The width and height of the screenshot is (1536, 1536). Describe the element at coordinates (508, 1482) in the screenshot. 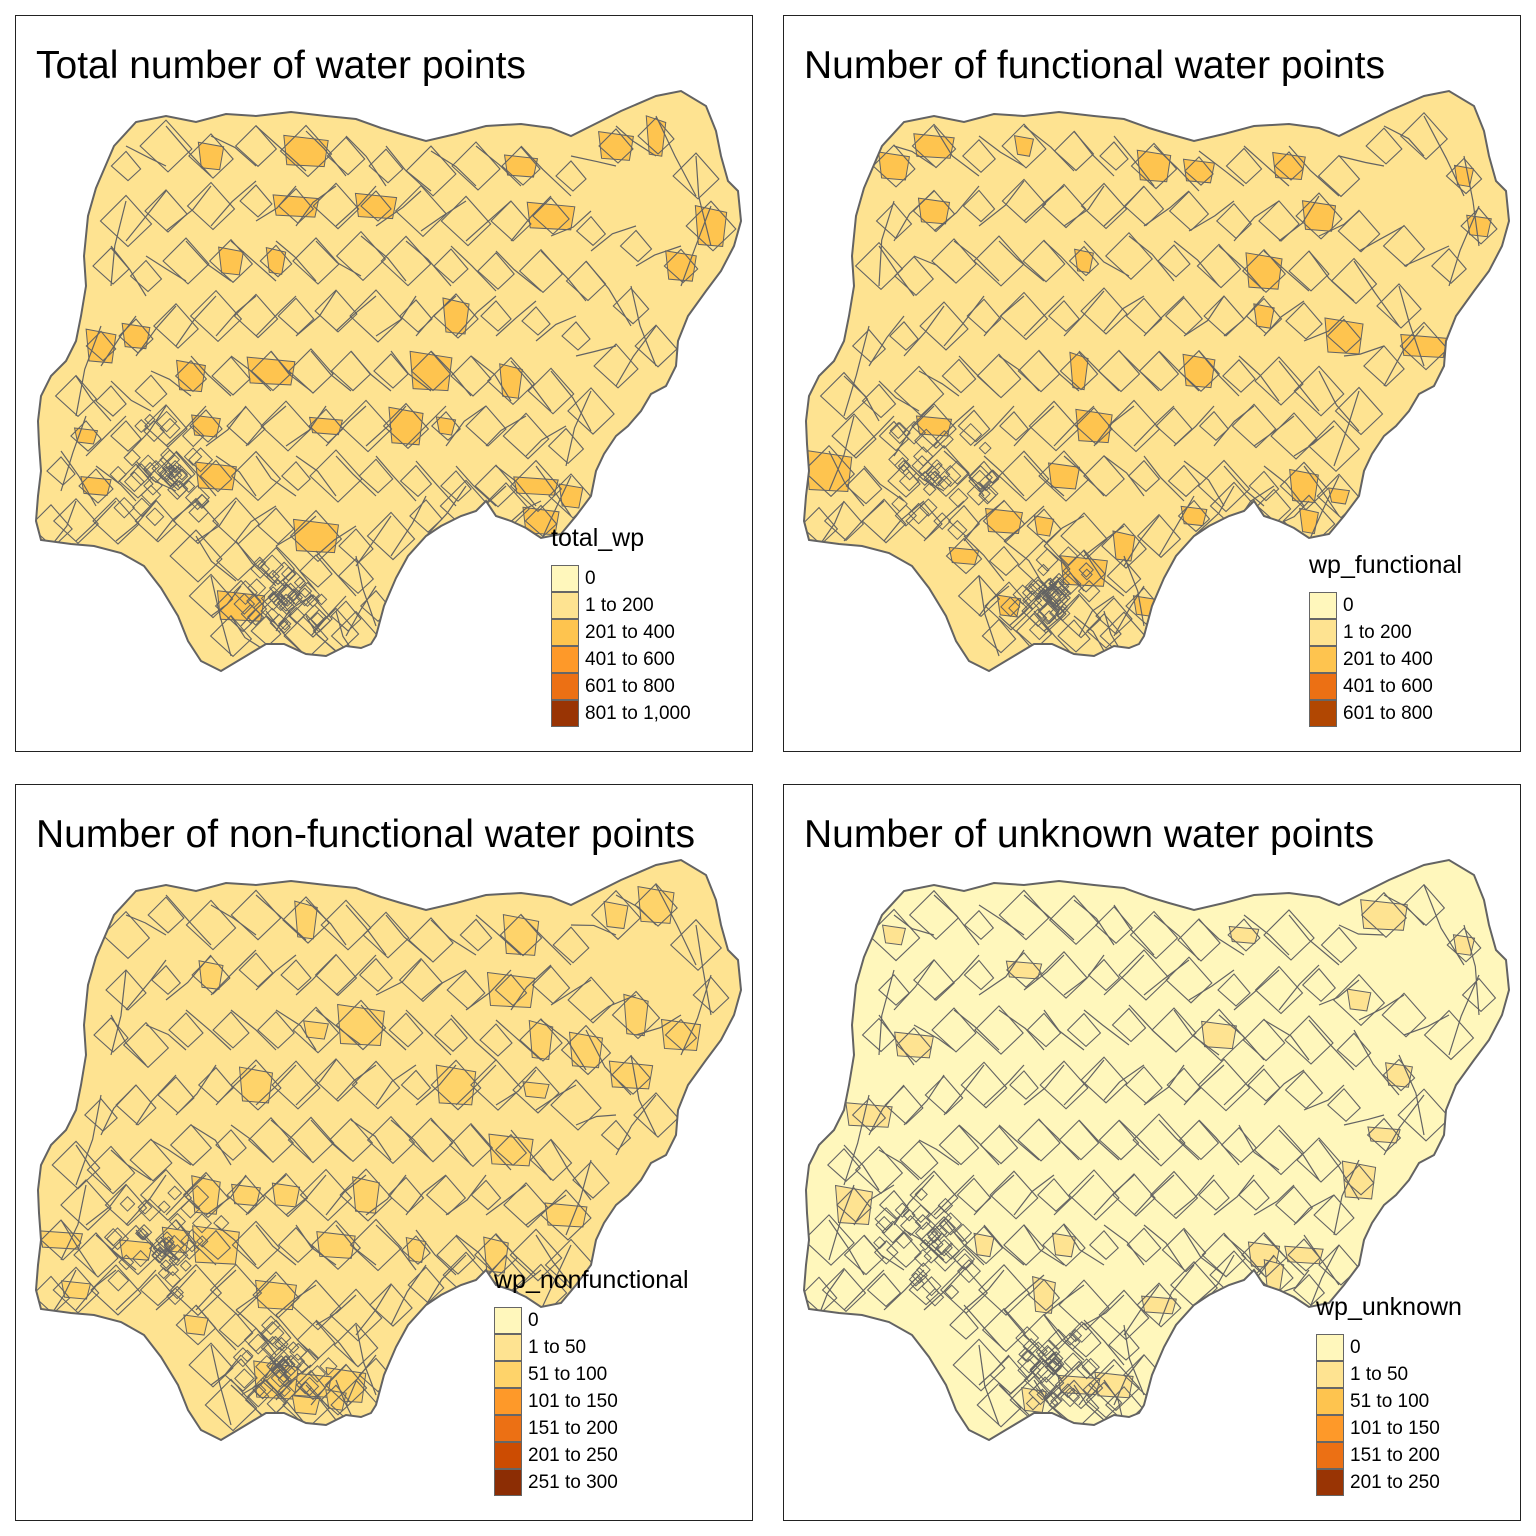

I see `legend-swatch` at that location.